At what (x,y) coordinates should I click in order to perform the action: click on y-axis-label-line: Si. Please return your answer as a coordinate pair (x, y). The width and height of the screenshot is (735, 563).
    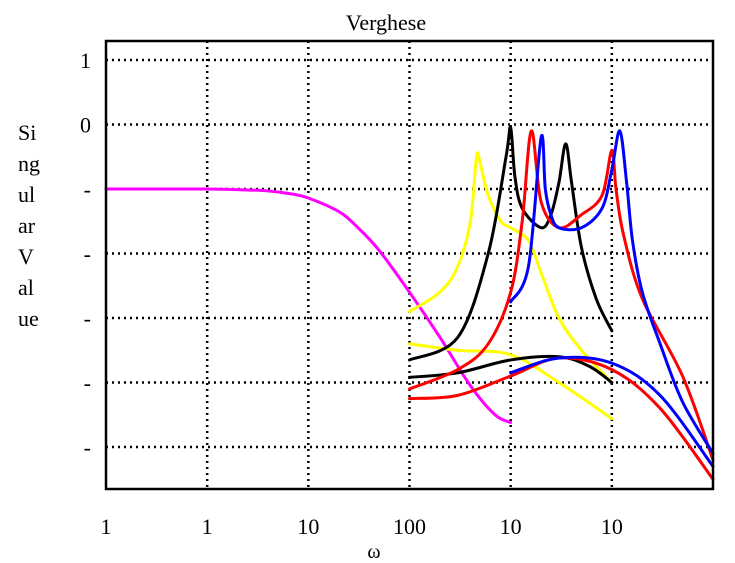
    Looking at the image, I should click on (27, 132).